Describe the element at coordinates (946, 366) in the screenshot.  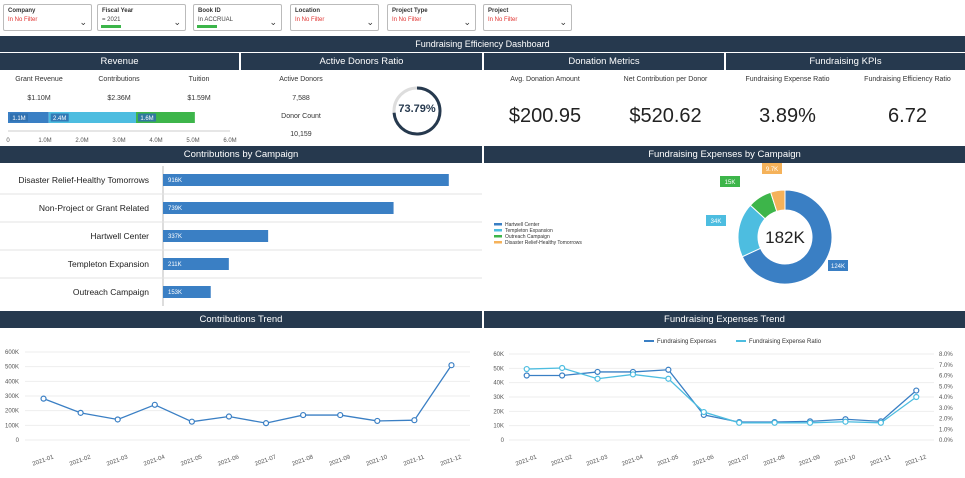
I see `y2-tick-label: 7.0%` at that location.